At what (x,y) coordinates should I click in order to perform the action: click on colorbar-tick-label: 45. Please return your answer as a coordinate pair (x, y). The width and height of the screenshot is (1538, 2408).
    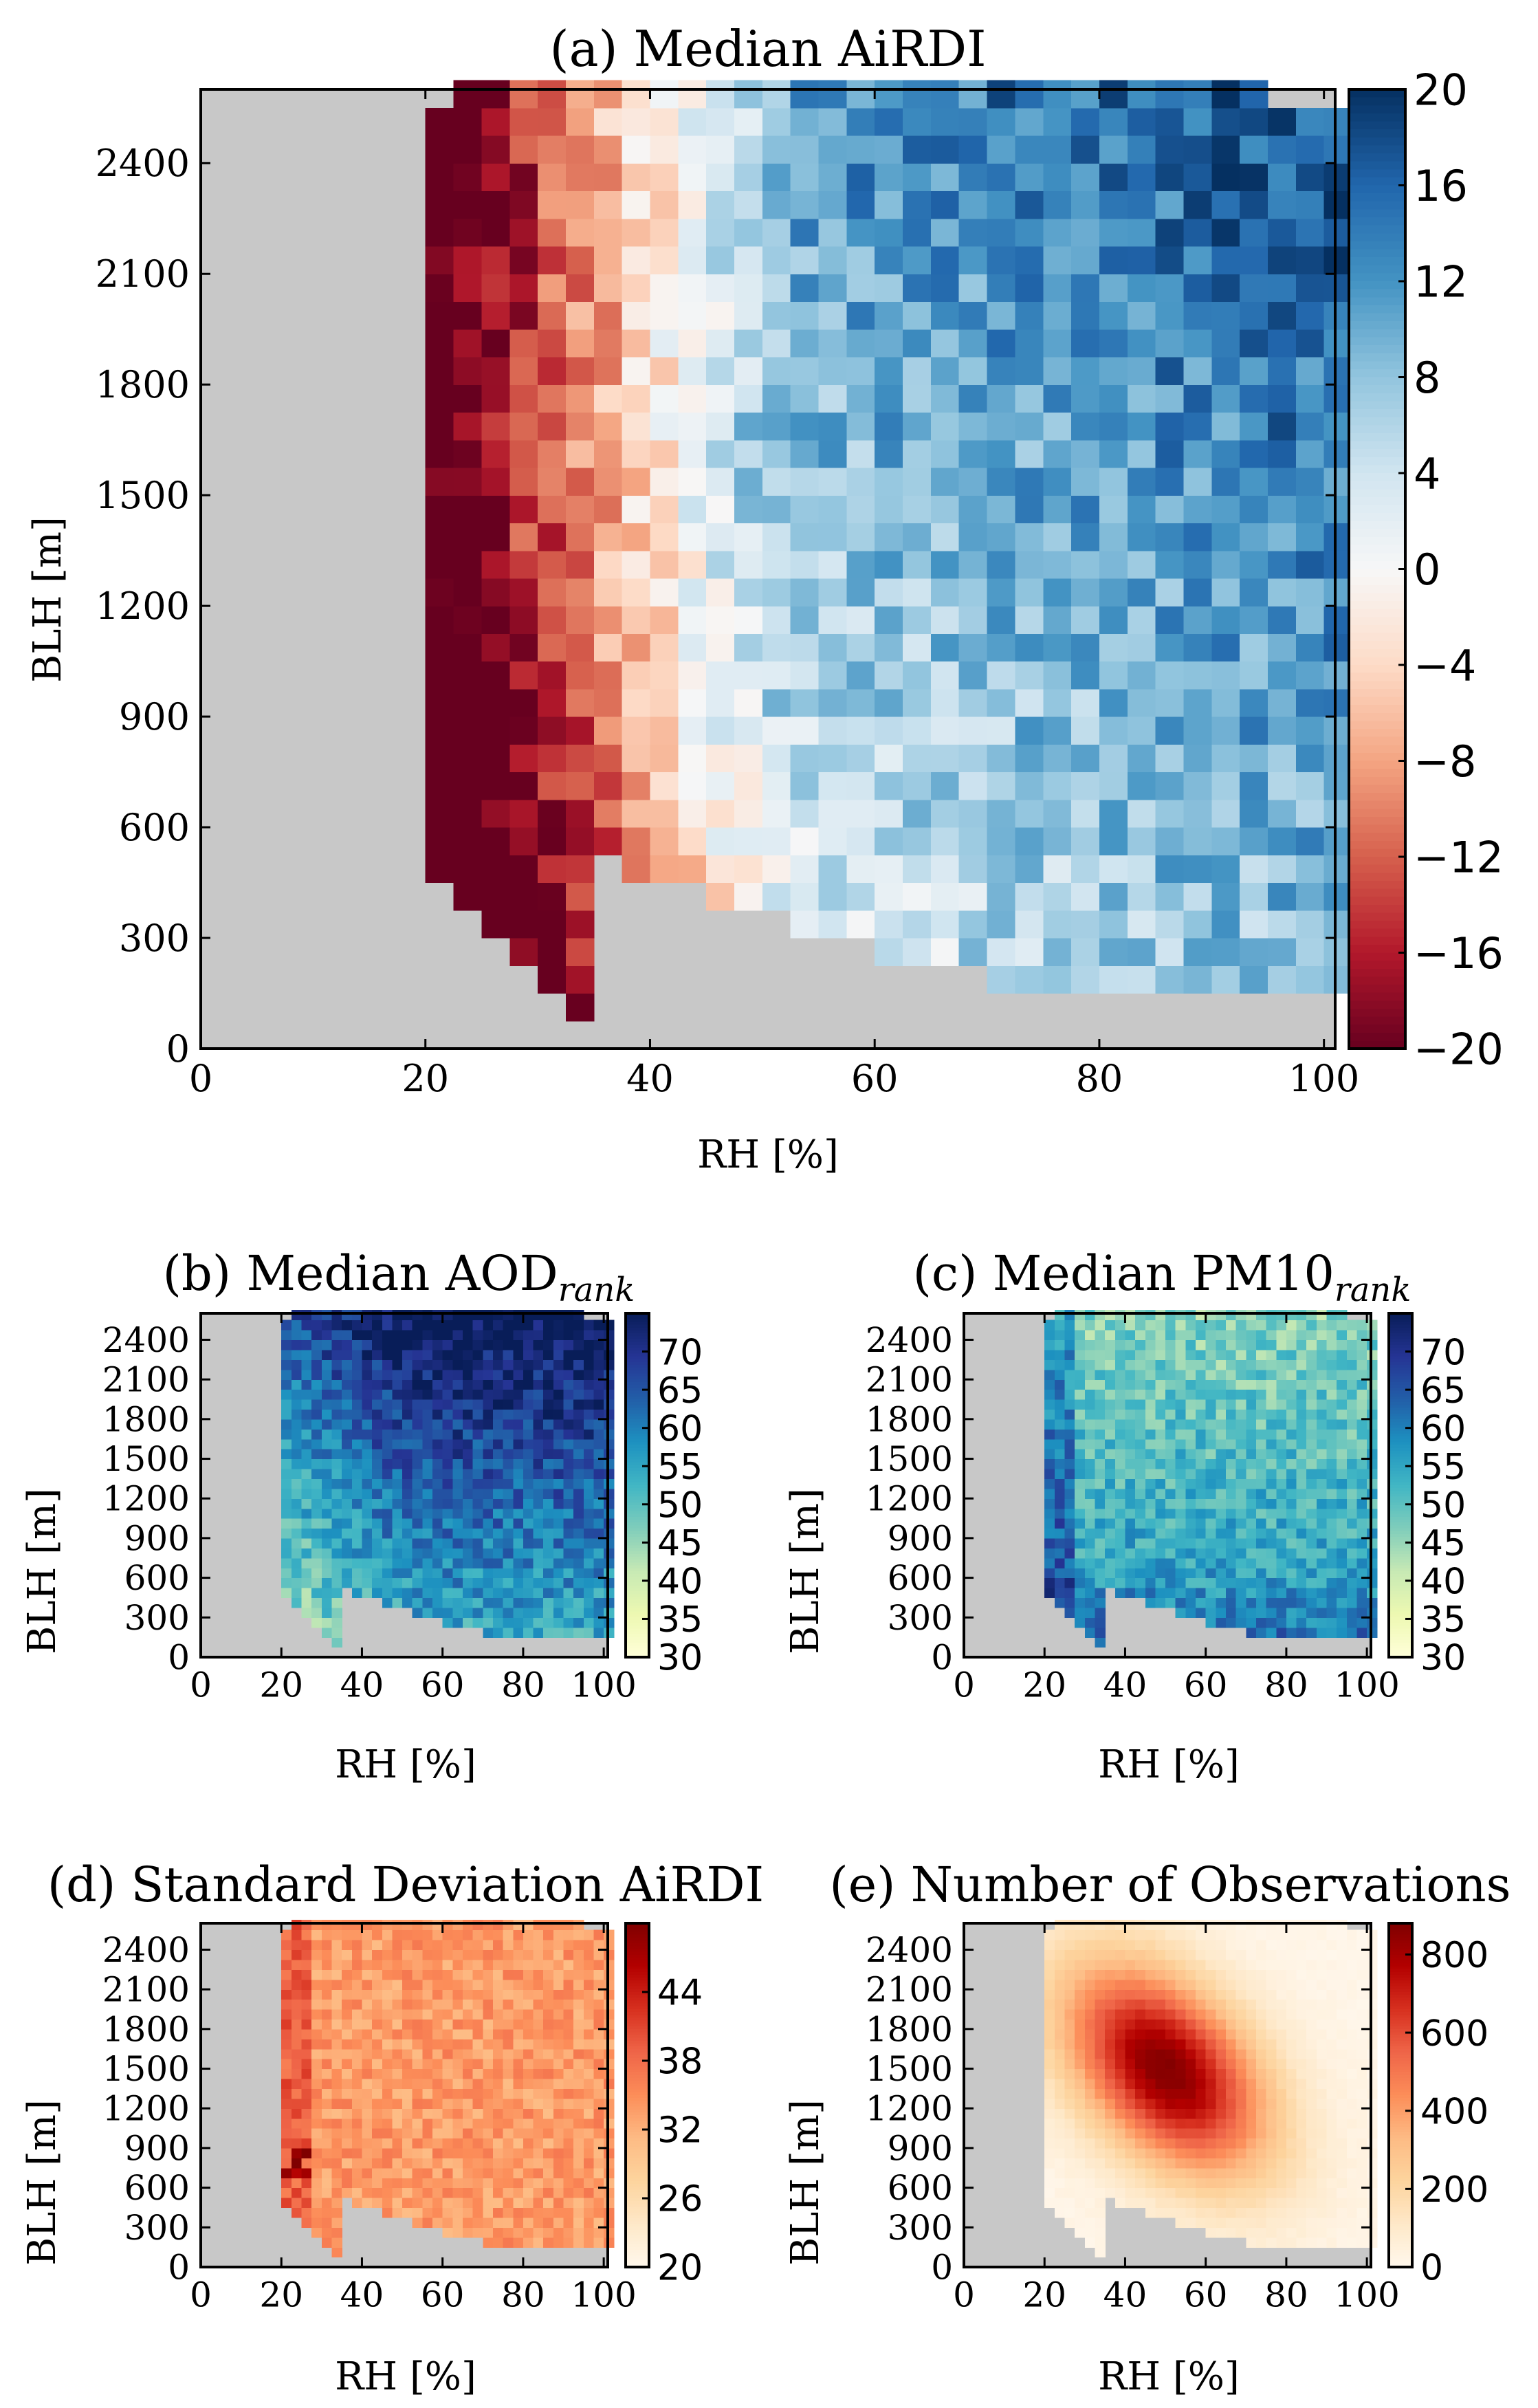
    Looking at the image, I should click on (1443, 1543).